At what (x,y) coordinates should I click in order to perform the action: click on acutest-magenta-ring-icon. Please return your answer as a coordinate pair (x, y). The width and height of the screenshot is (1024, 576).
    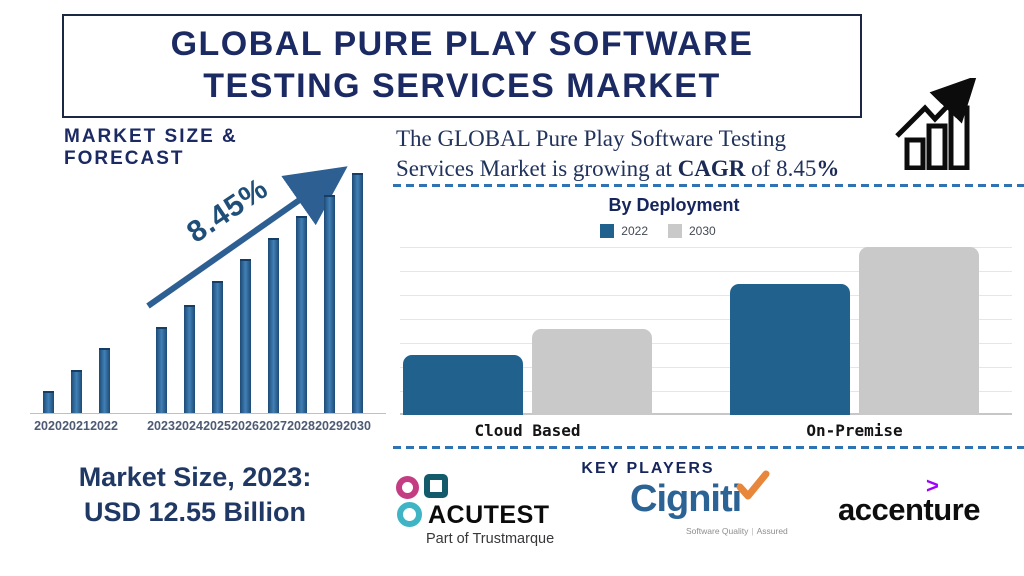
    Looking at the image, I should click on (407, 487).